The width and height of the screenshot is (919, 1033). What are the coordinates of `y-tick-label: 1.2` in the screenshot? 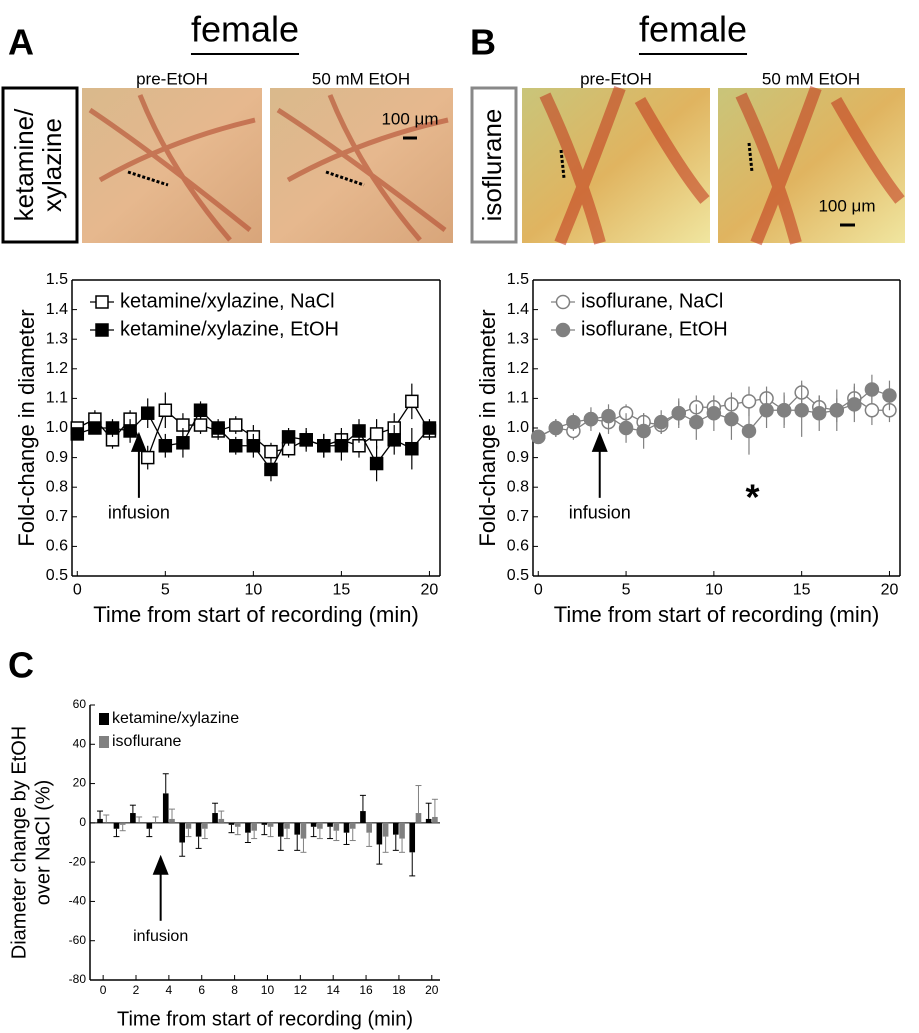 It's located at (518, 368).